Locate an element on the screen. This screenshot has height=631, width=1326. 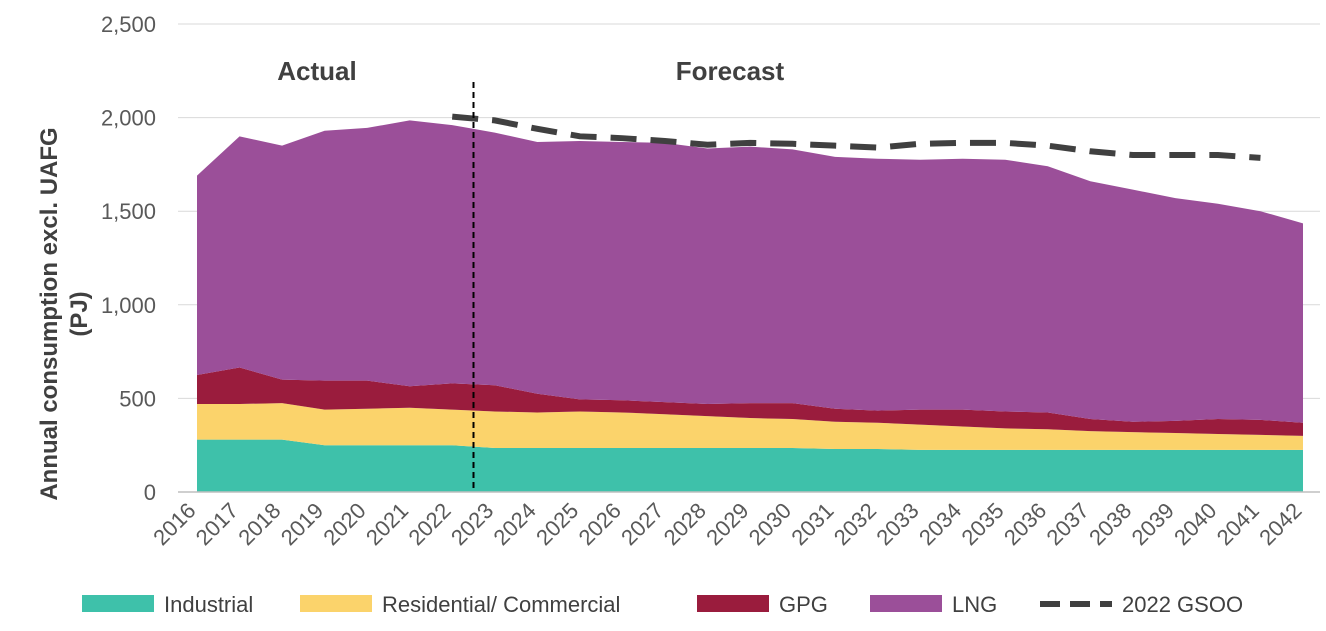
x-tick-label: 2020 is located at coordinates (344, 524).